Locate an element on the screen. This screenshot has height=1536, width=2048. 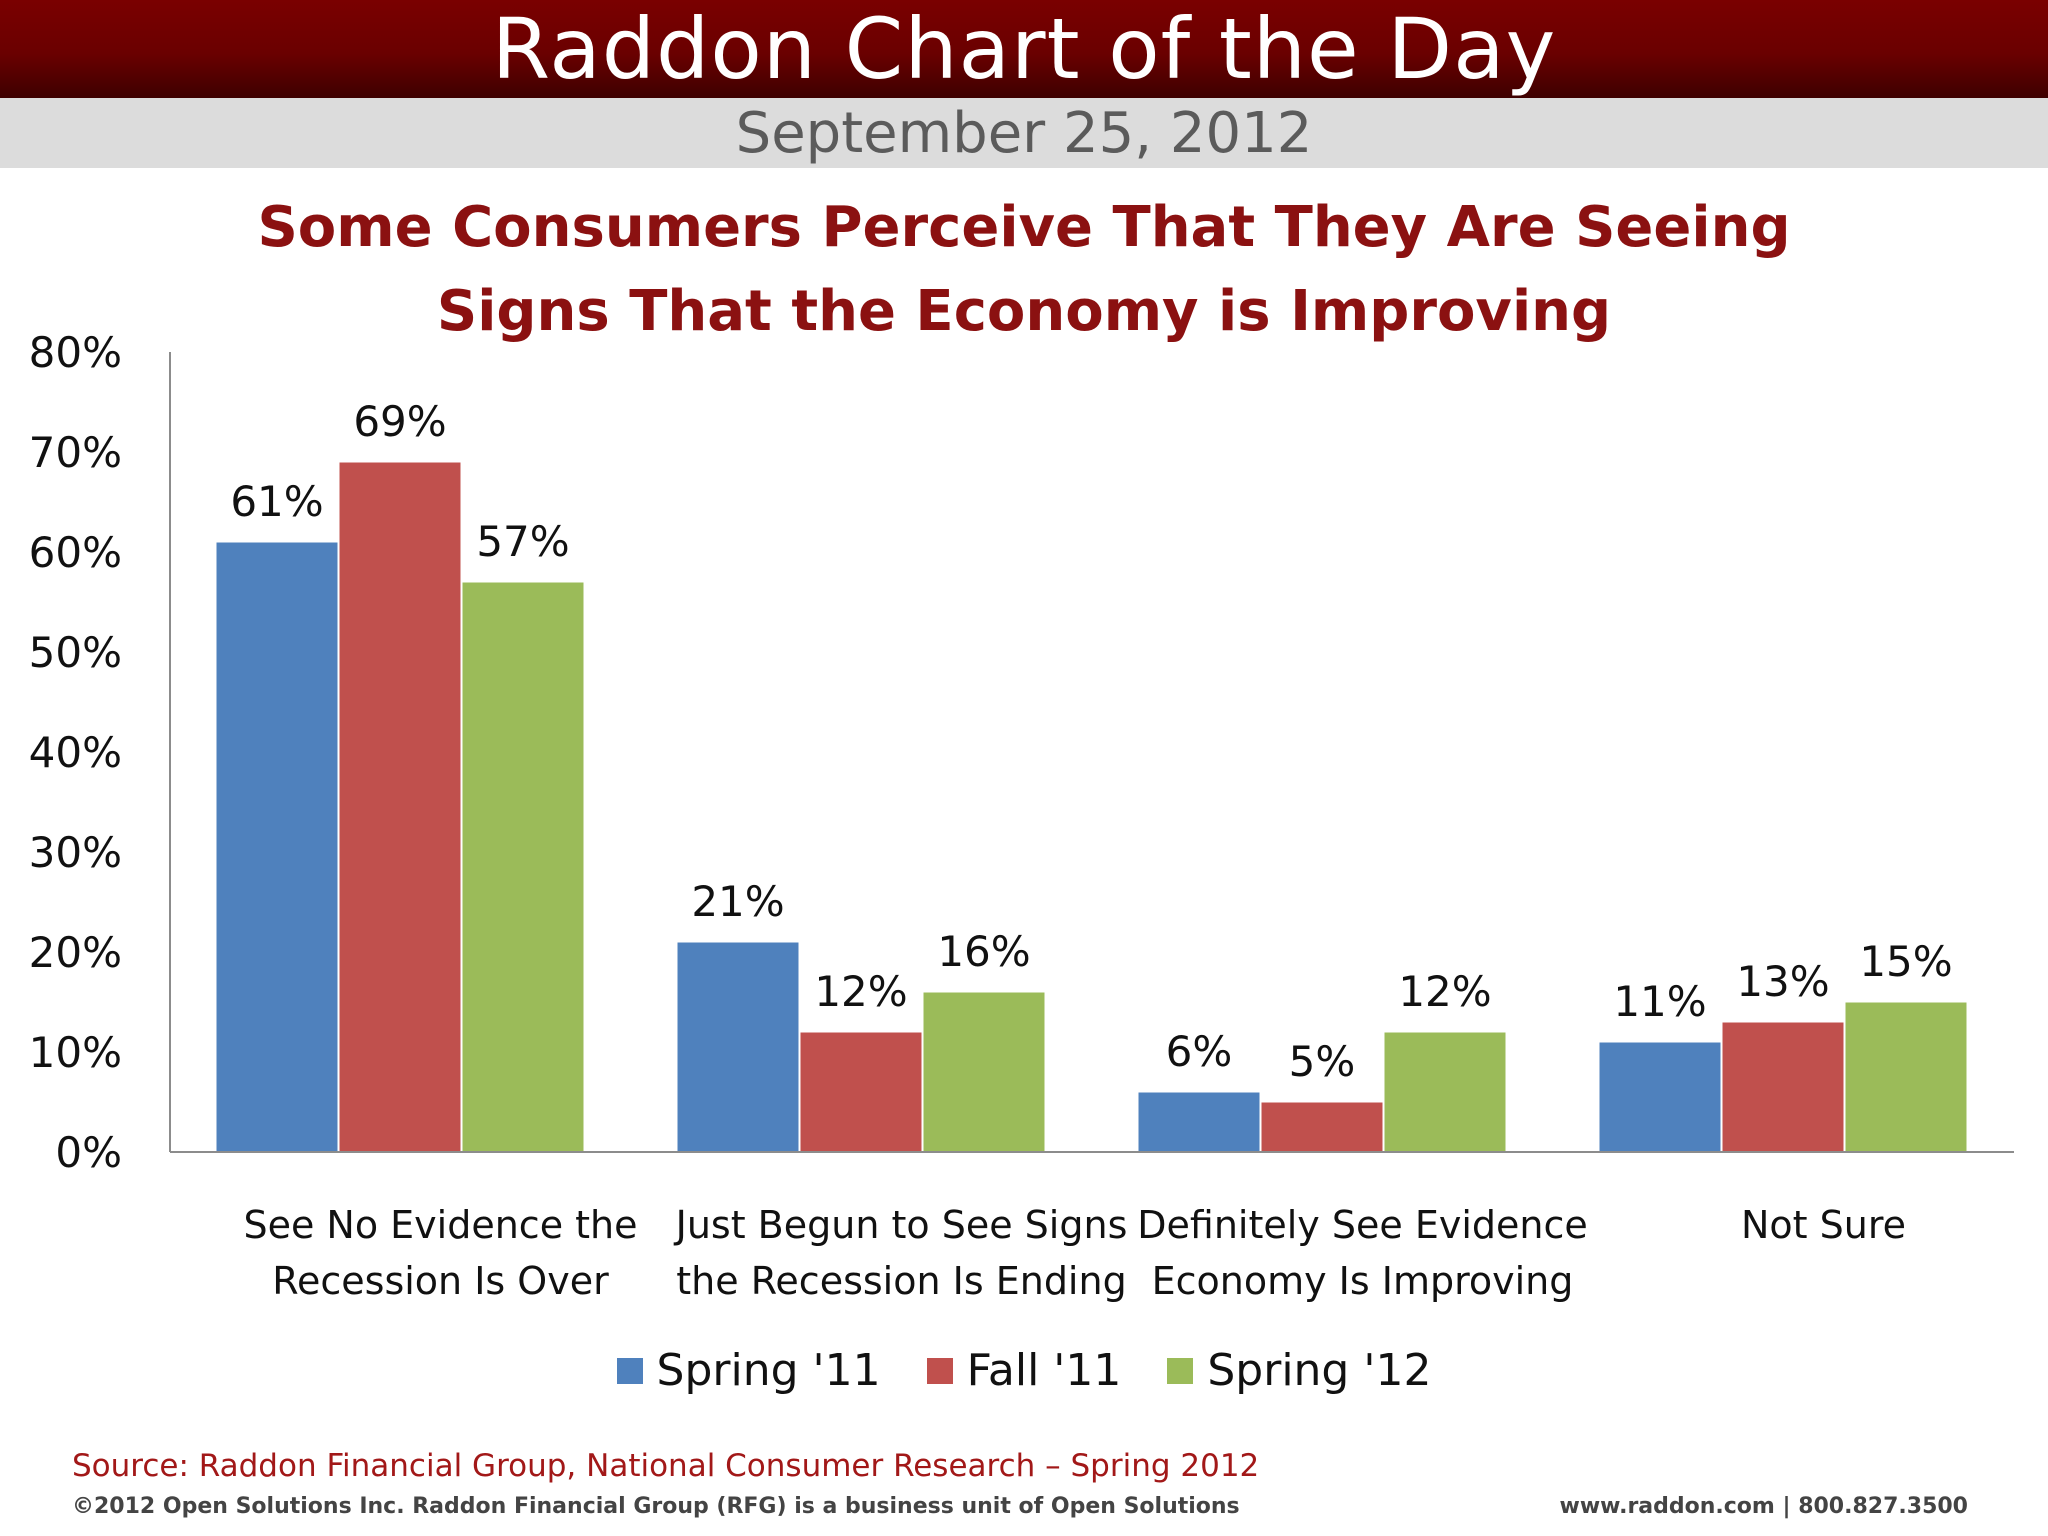
x-category-label: Recession Is Over is located at coordinates (440, 1281).